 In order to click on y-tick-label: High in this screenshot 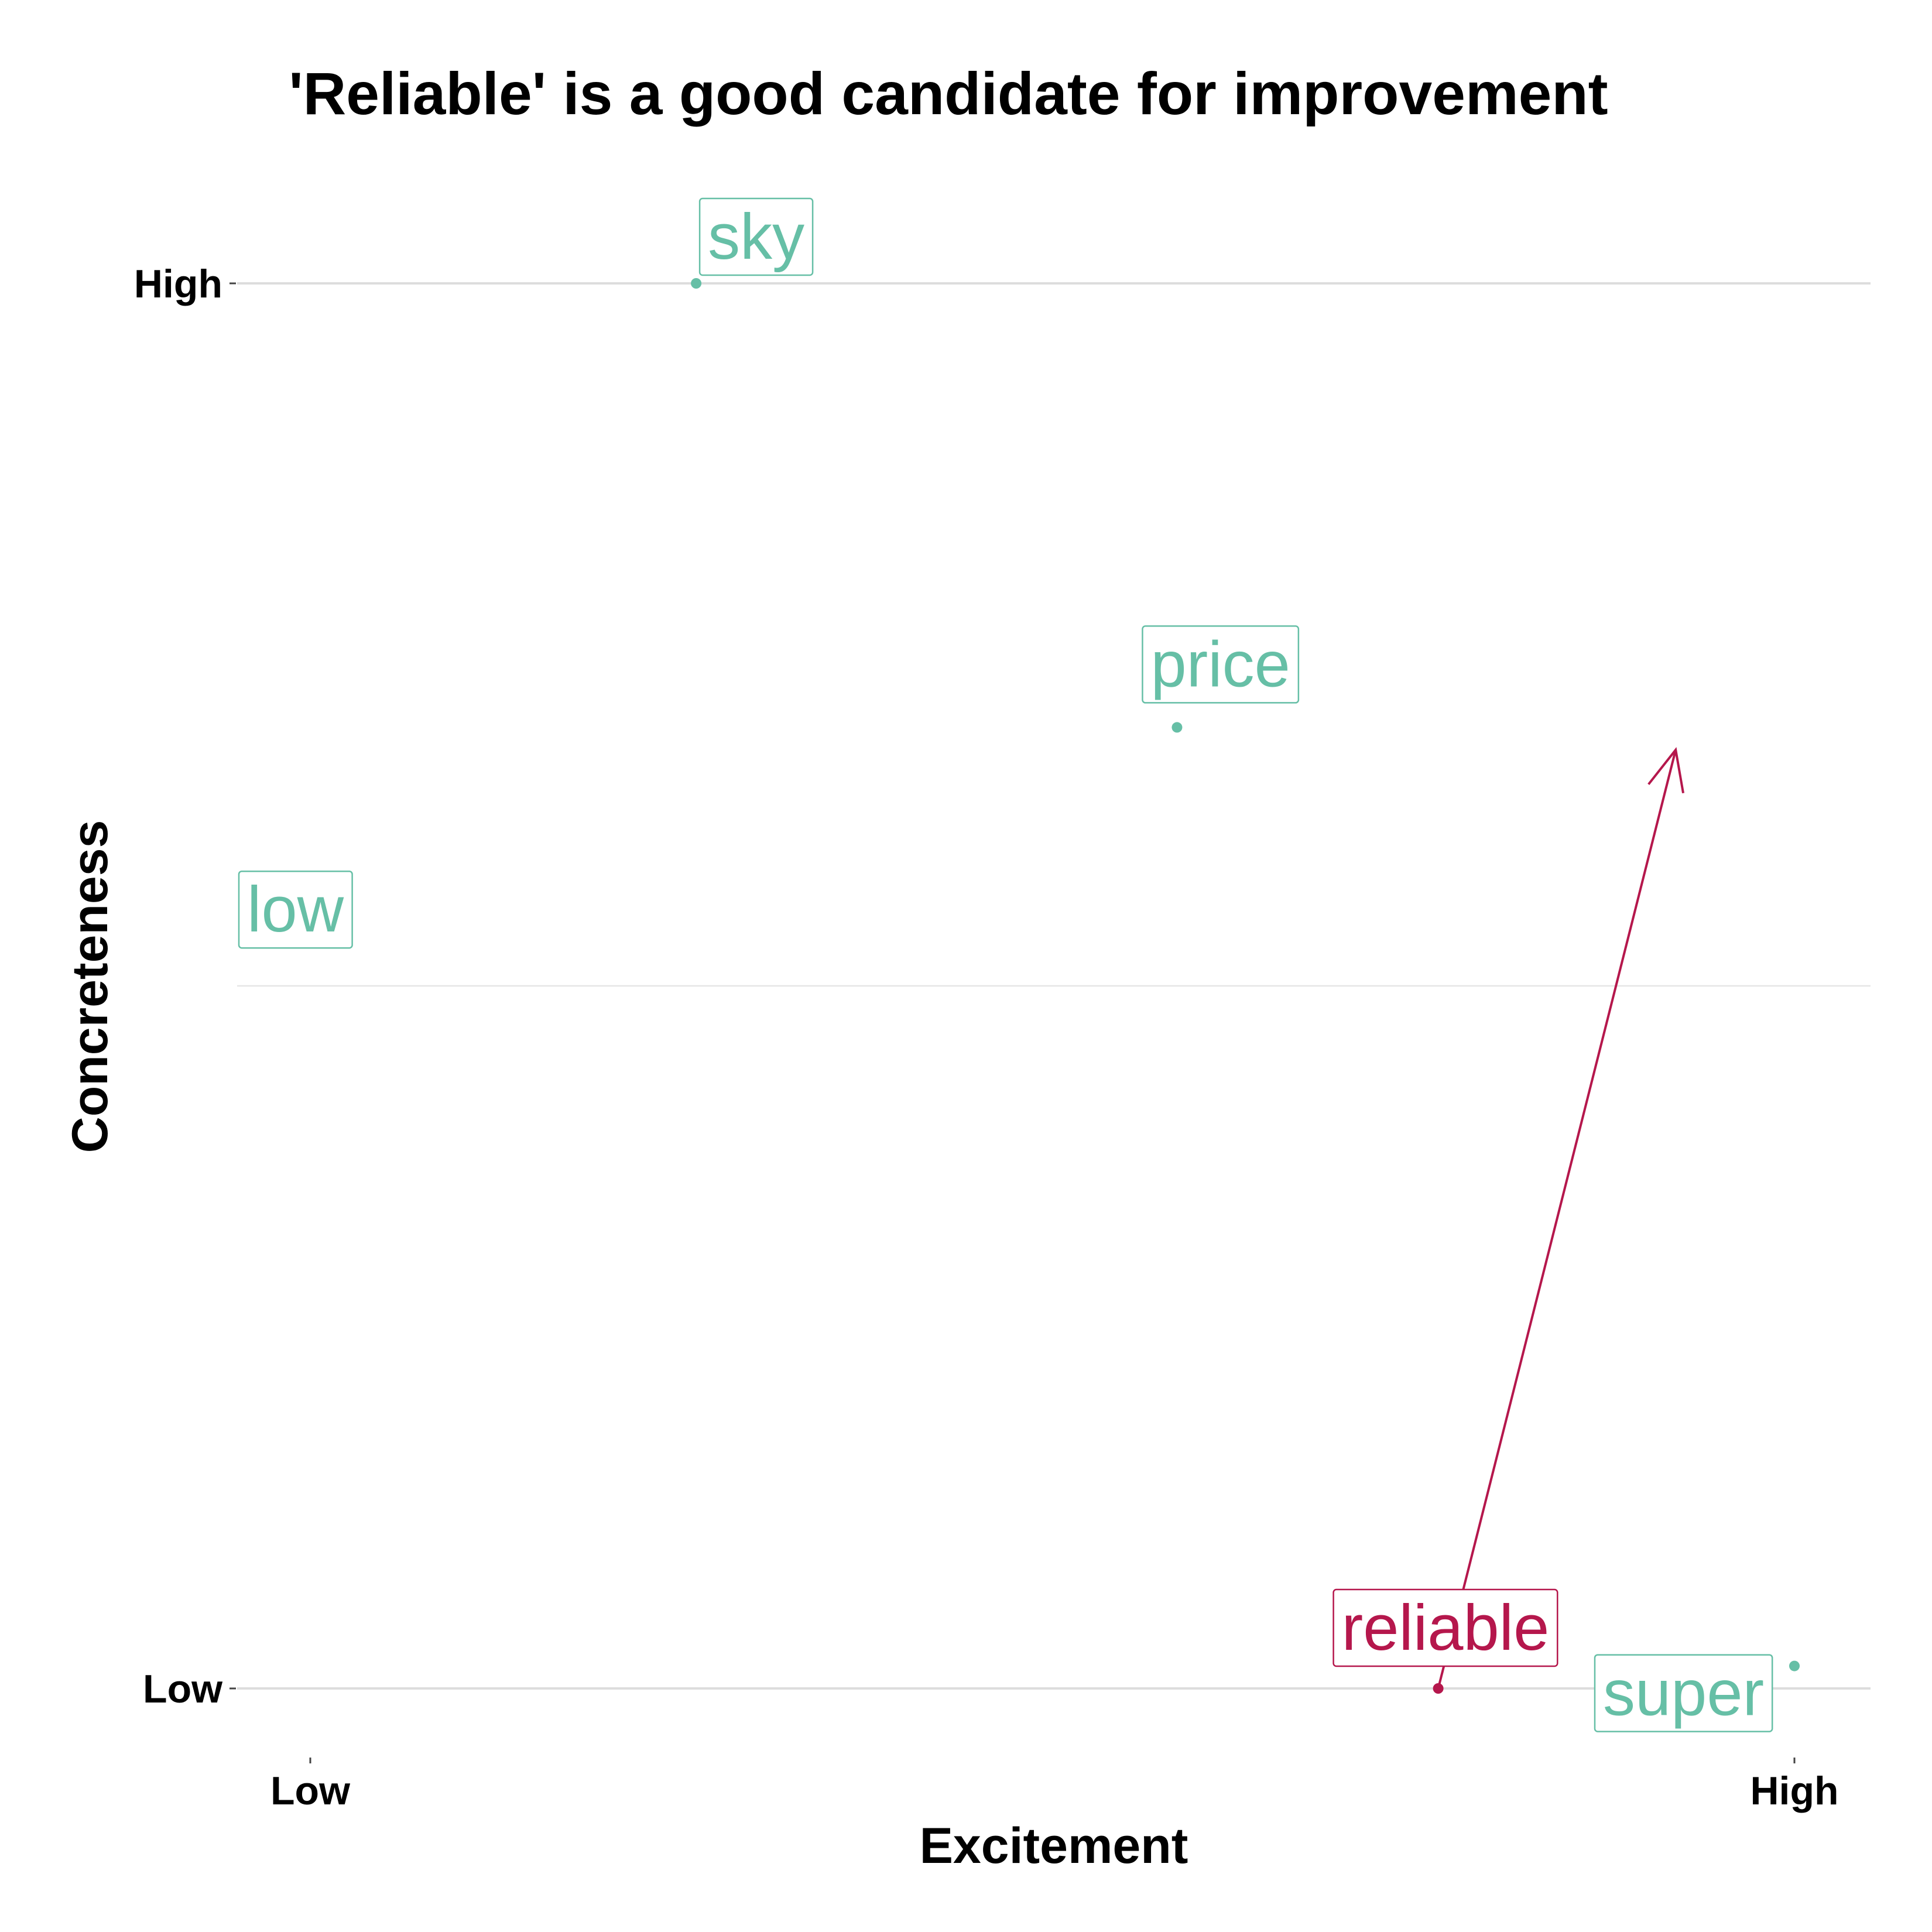, I will do `click(178, 284)`.